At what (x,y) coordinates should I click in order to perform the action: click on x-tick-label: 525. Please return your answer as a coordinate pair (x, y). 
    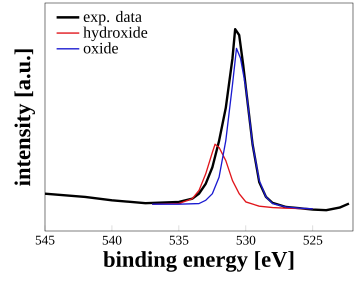
    Looking at the image, I should click on (313, 240).